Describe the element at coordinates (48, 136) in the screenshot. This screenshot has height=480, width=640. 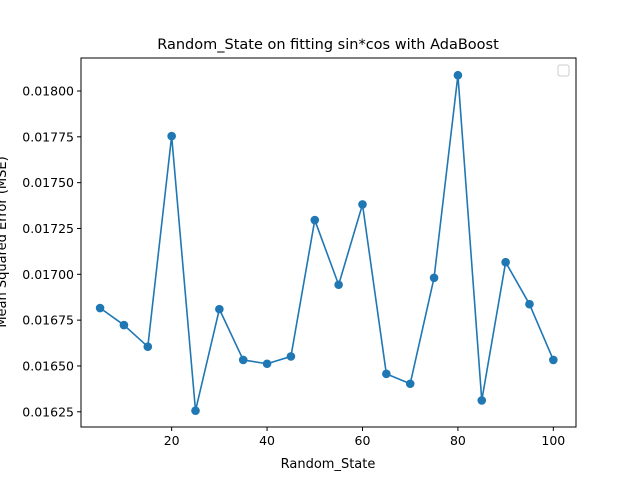
I see `y-tick-label: 0.01775` at that location.